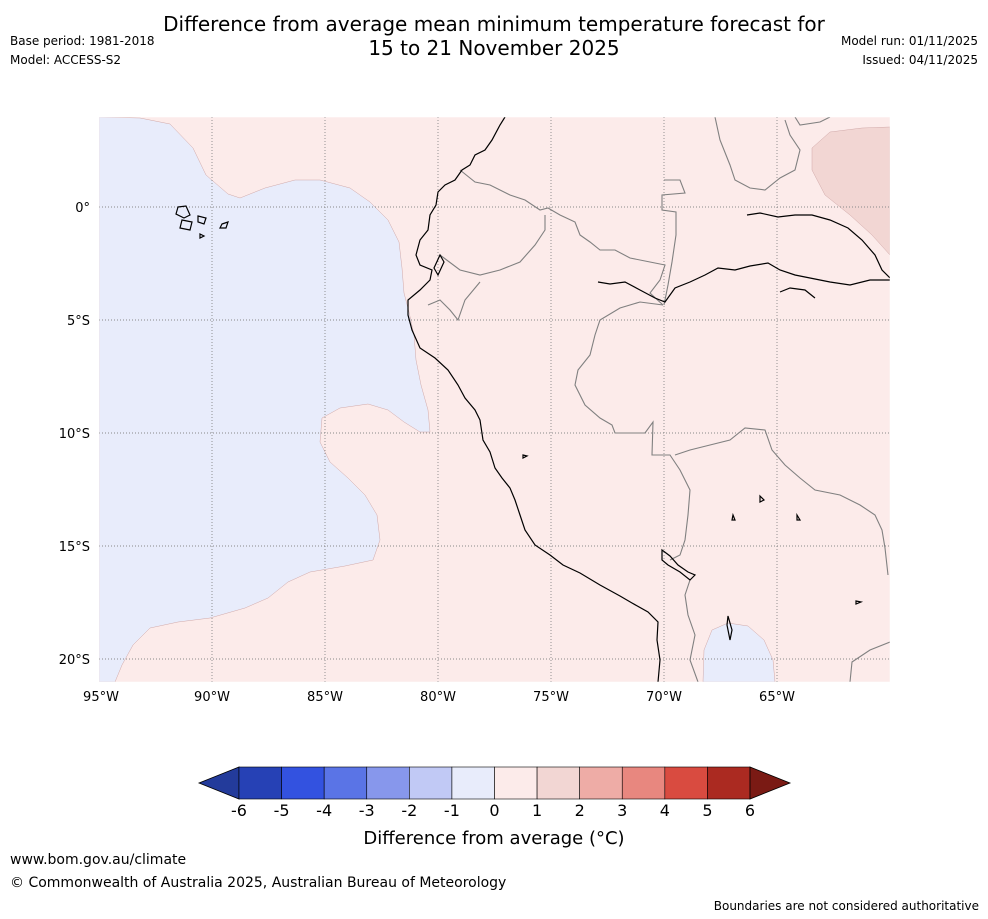 The image size is (988, 919). What do you see at coordinates (537, 810) in the screenshot?
I see `colorbar-tick-label: 1` at bounding box center [537, 810].